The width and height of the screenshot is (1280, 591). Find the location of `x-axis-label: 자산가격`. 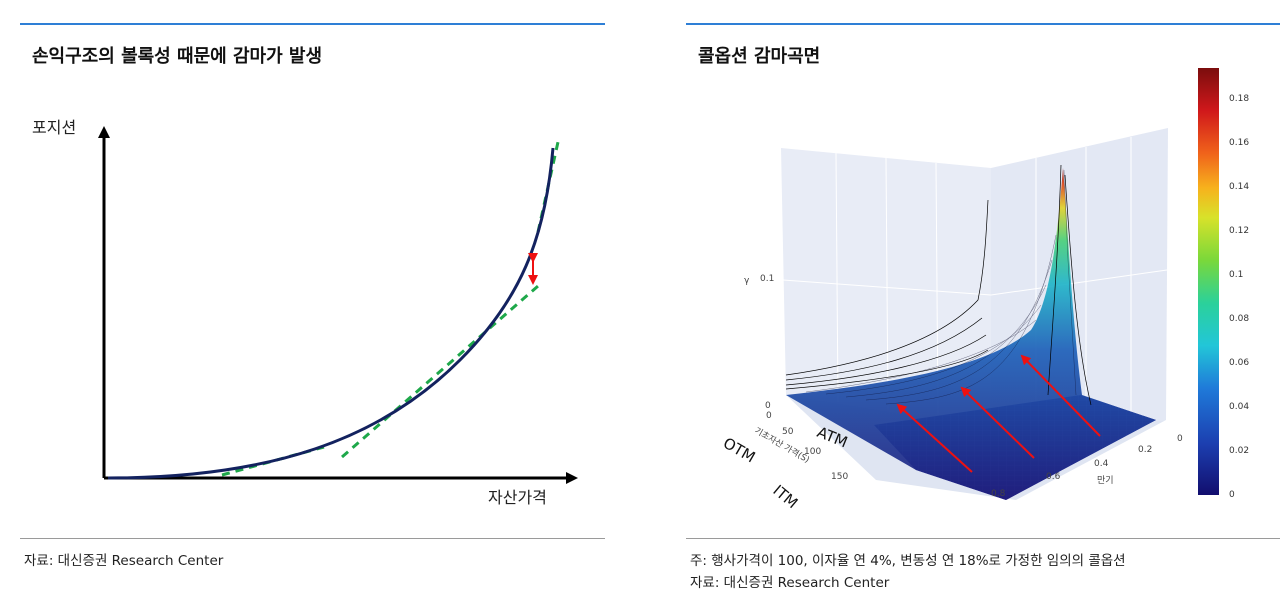

x-axis-label: 자산가격 is located at coordinates (517, 497).